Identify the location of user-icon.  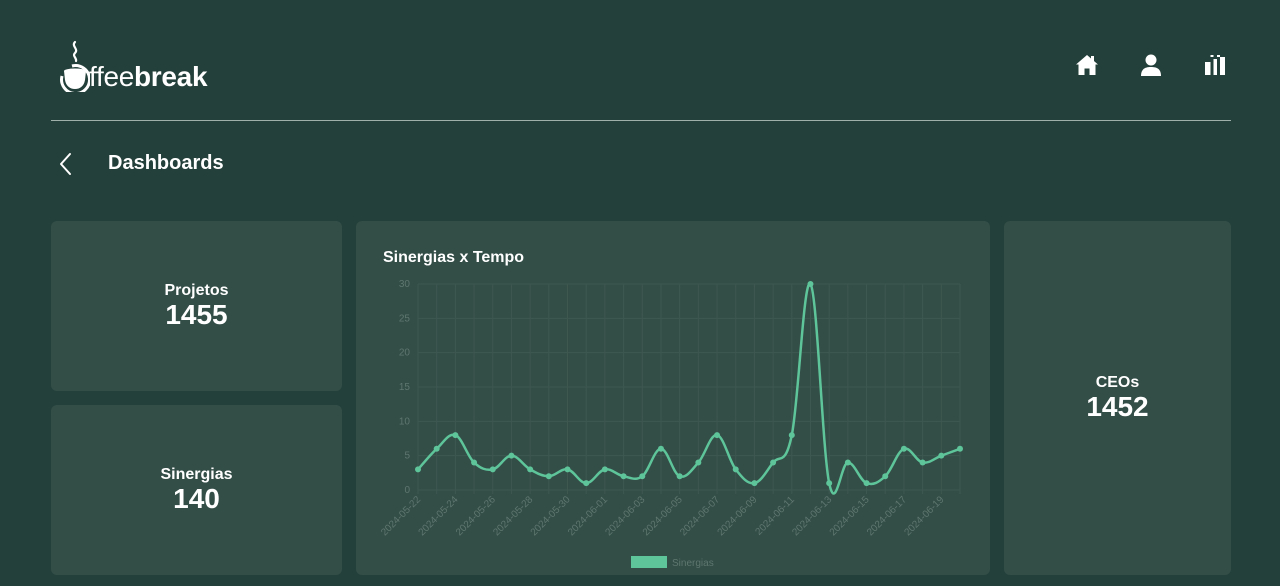
(1151, 65).